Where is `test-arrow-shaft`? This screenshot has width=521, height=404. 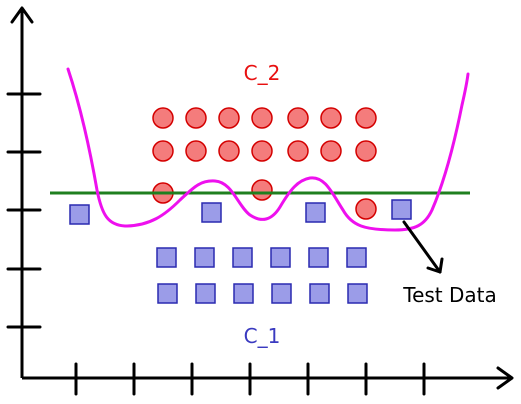
test-arrow-shaft is located at coordinates (422, 247).